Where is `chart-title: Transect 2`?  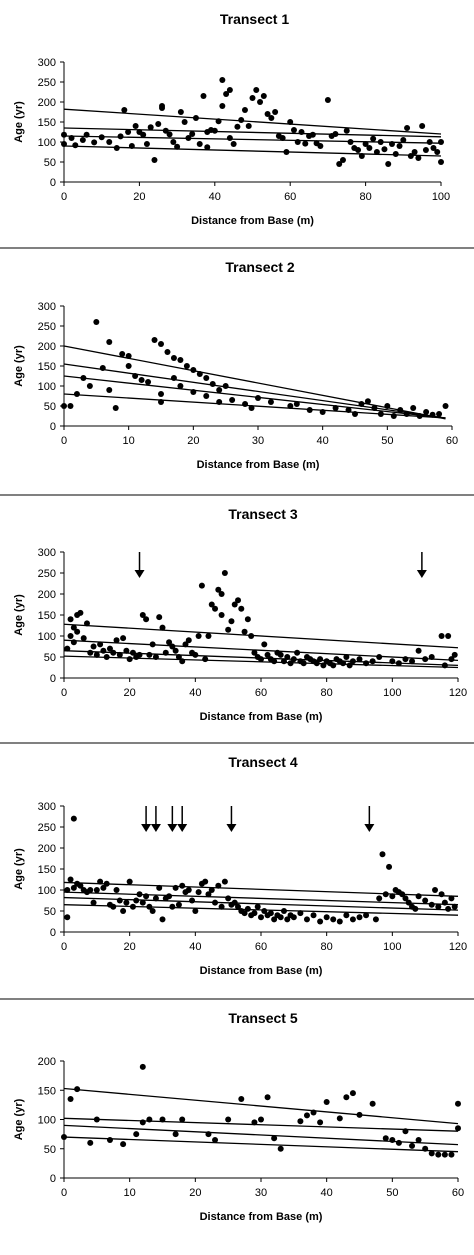
chart-title: Transect 2 is located at coordinates (259, 267).